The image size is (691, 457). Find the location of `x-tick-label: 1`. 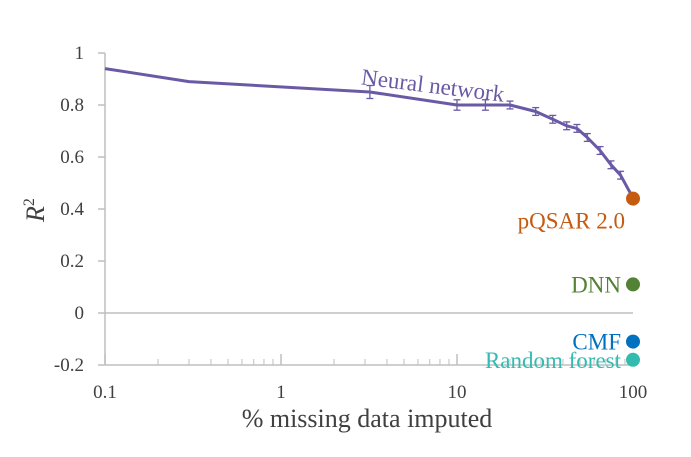

x-tick-label: 1 is located at coordinates (281, 392).